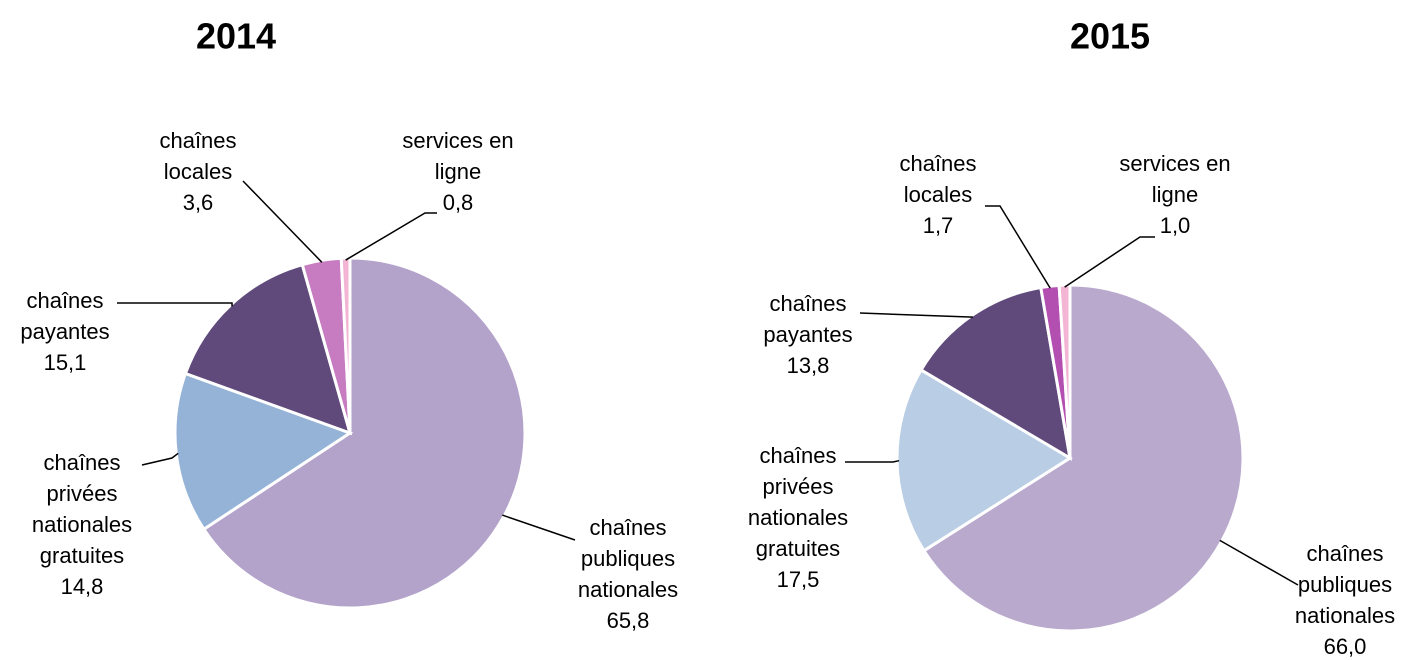 The height and width of the screenshot is (660, 1423). I want to click on value-label: 1,0, so click(1175, 225).